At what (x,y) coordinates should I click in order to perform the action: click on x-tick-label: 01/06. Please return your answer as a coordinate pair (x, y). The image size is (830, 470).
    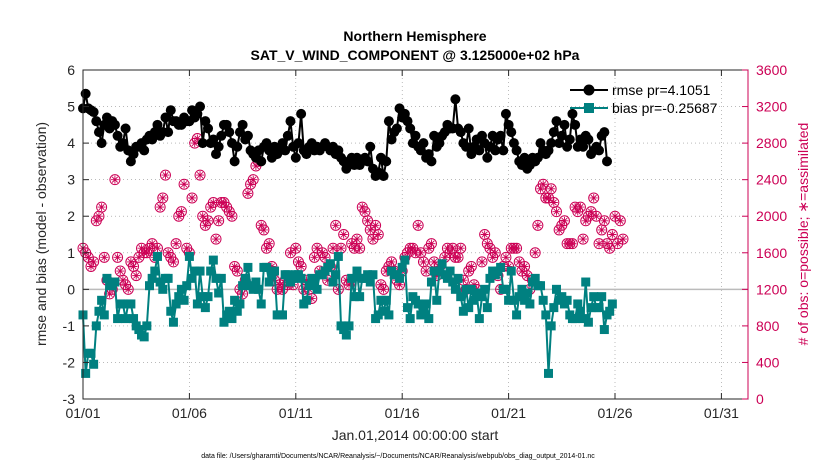
    Looking at the image, I should click on (189, 413).